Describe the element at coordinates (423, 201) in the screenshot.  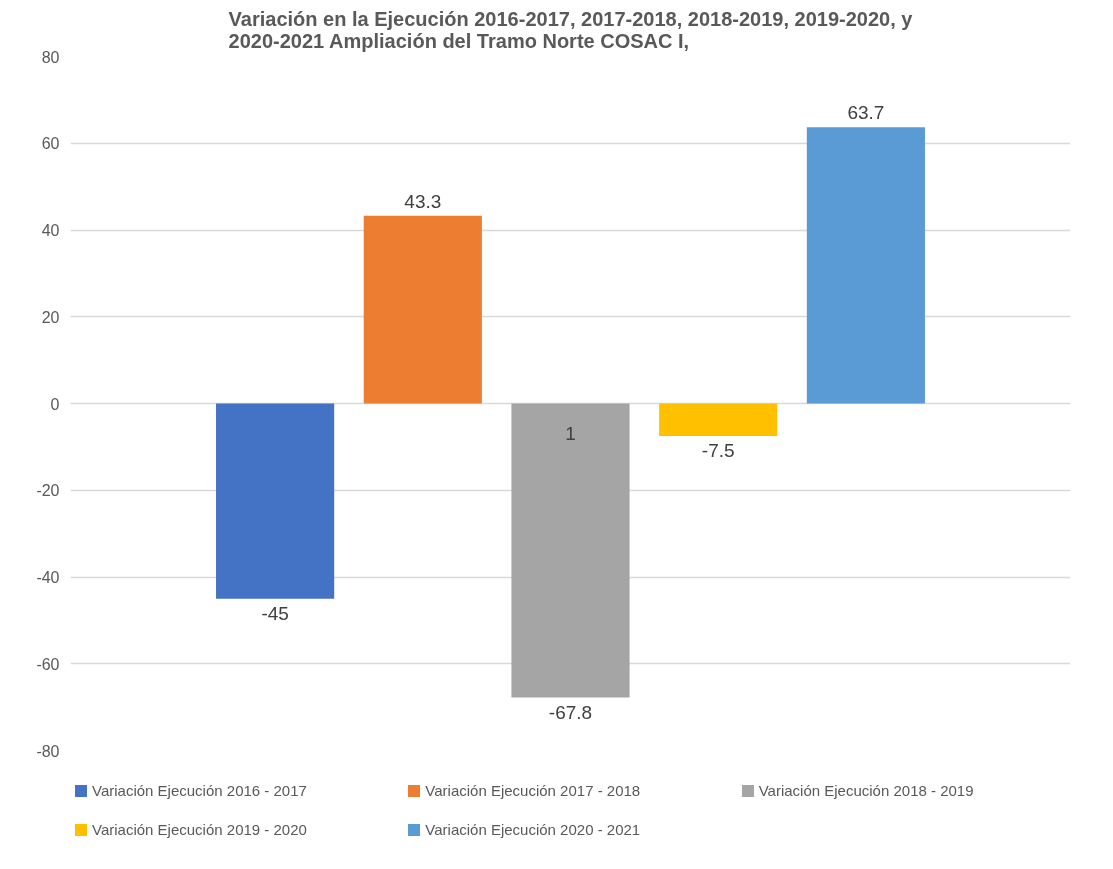
I see `data-label: 43.3` at that location.